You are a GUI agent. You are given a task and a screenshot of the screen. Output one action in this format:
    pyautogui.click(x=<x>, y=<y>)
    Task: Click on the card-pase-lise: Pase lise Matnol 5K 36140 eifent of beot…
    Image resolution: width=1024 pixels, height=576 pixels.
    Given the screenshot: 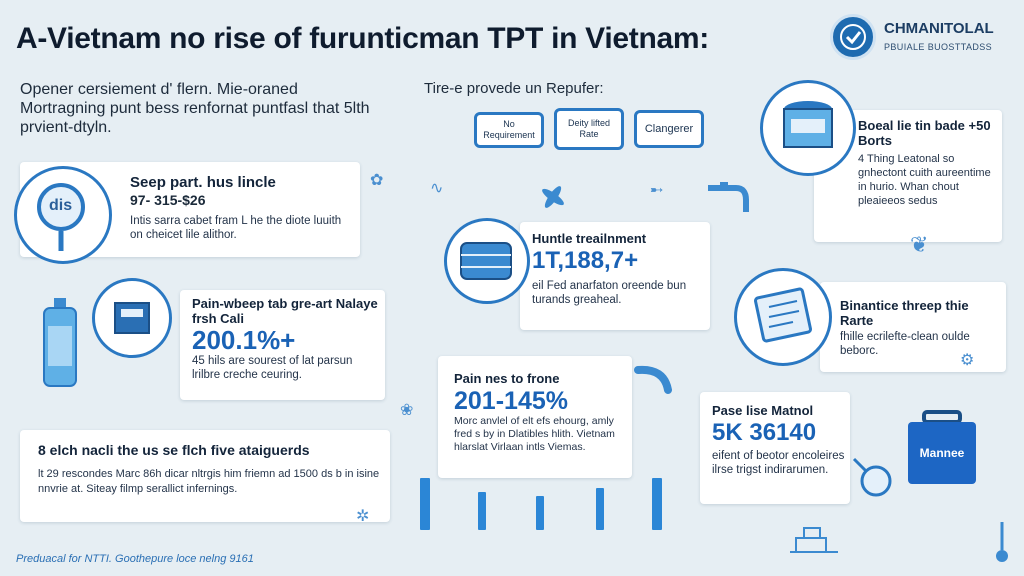 What is the action you would take?
    pyautogui.click(x=775, y=448)
    